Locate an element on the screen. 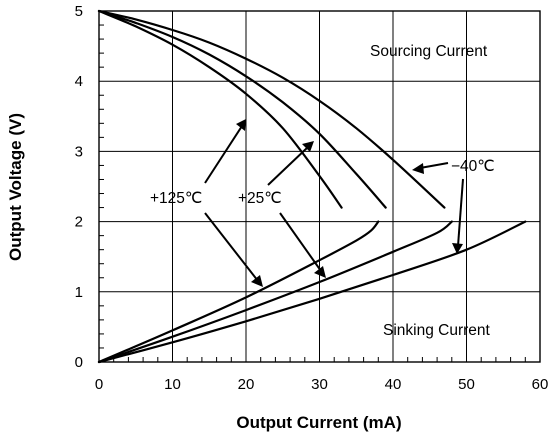 Image resolution: width=555 pixels, height=439 pixels. arrow-125c-sourcing is located at coordinates (223, 154).